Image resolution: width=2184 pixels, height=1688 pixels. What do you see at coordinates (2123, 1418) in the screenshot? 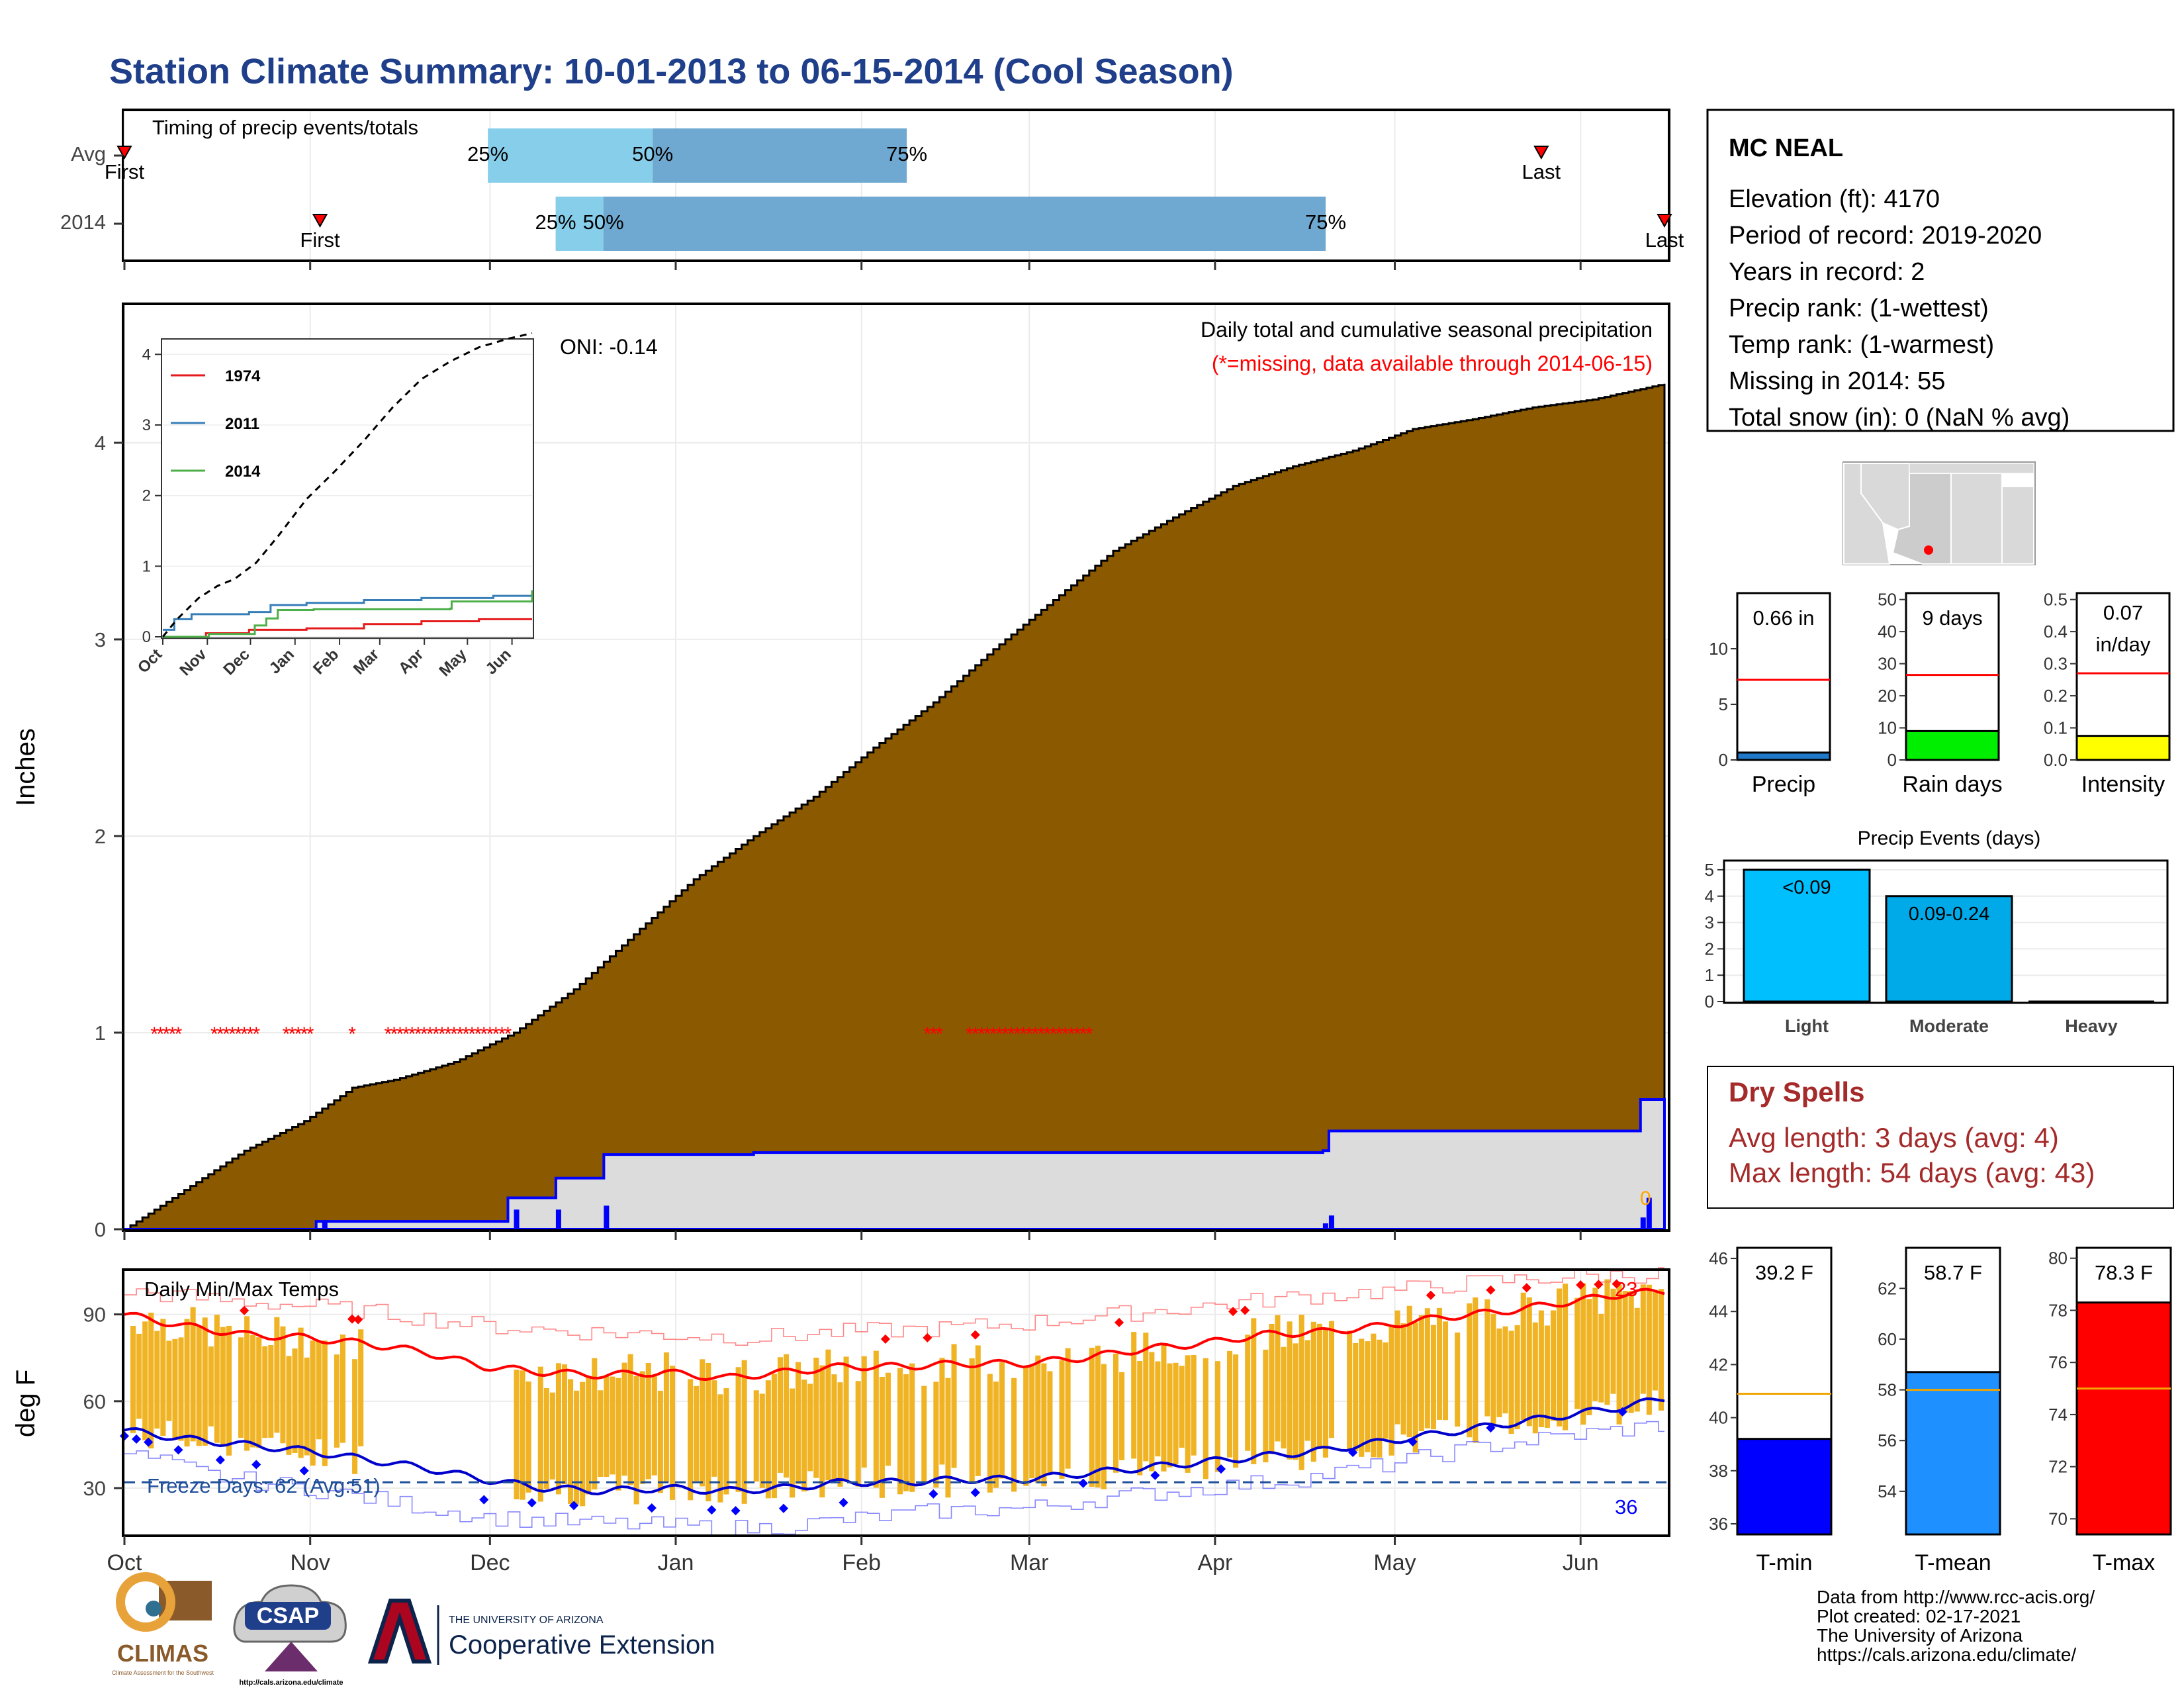
I see `gauge-value-bar` at bounding box center [2123, 1418].